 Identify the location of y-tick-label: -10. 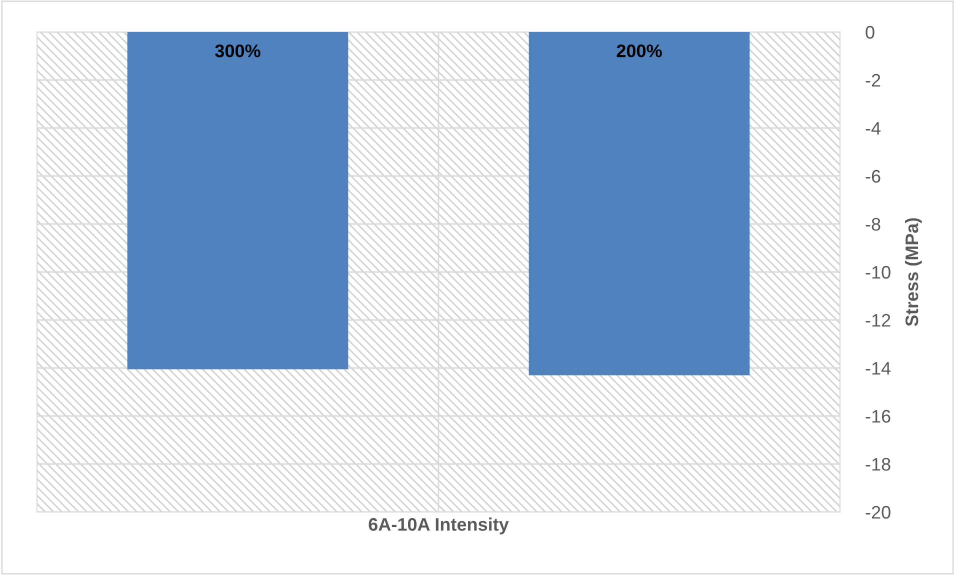
(878, 272).